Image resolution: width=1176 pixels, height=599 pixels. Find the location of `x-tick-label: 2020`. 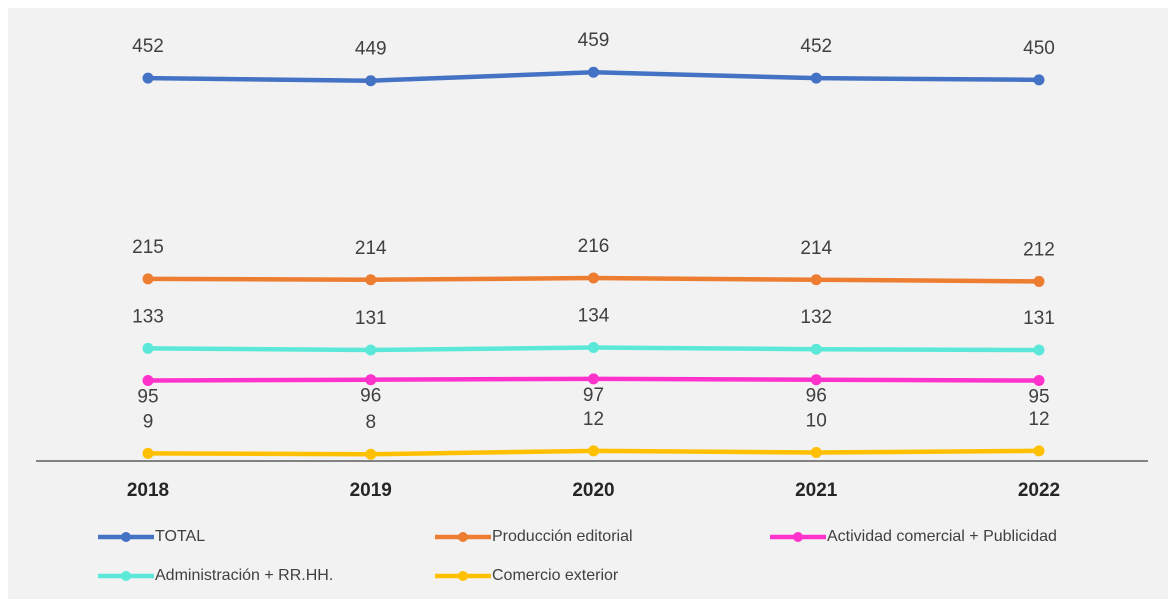

x-tick-label: 2020 is located at coordinates (593, 490).